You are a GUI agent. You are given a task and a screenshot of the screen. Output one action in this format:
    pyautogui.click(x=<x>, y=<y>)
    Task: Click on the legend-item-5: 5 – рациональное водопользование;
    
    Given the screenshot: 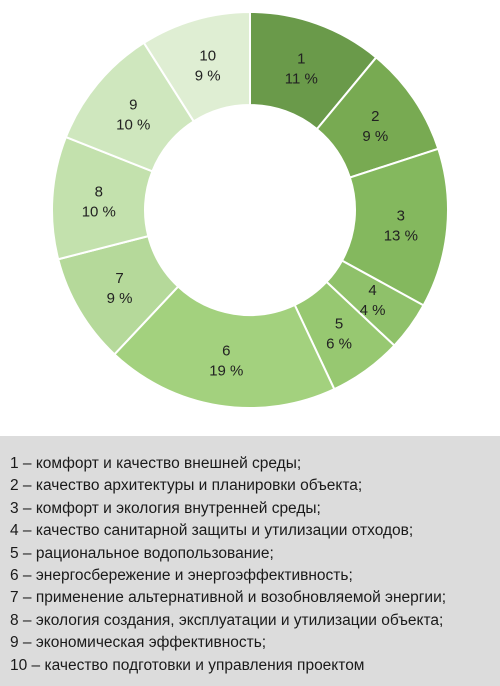 What is the action you would take?
    pyautogui.click(x=142, y=553)
    